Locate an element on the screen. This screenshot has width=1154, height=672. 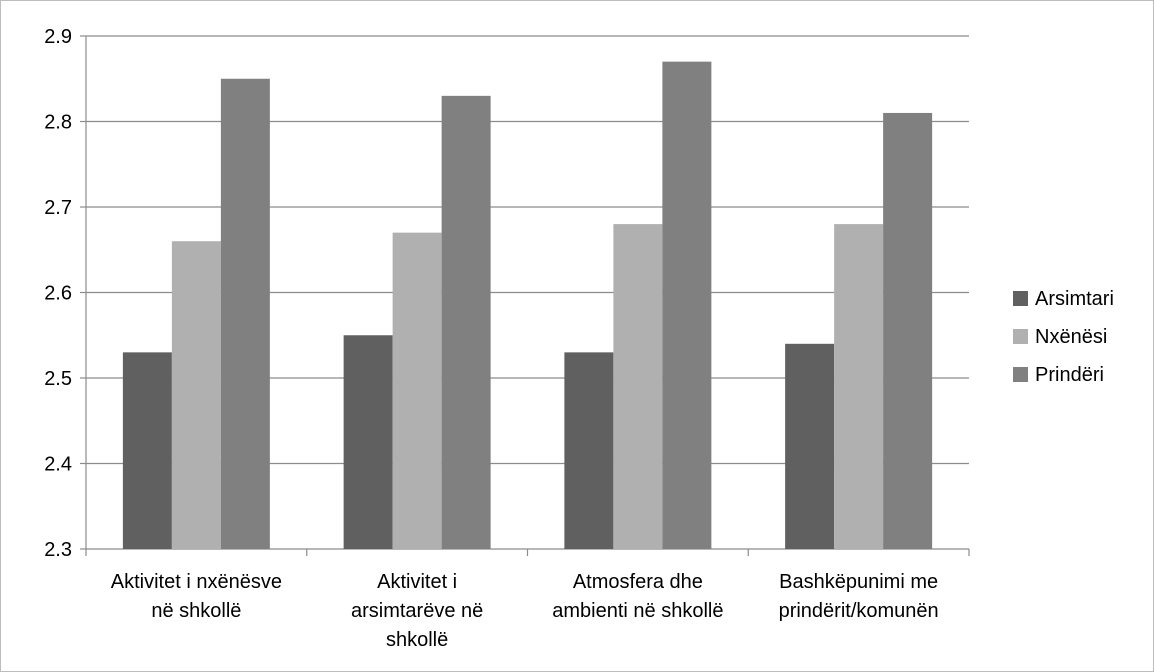
x-category-label: Aktivitet i is located at coordinates (417, 582).